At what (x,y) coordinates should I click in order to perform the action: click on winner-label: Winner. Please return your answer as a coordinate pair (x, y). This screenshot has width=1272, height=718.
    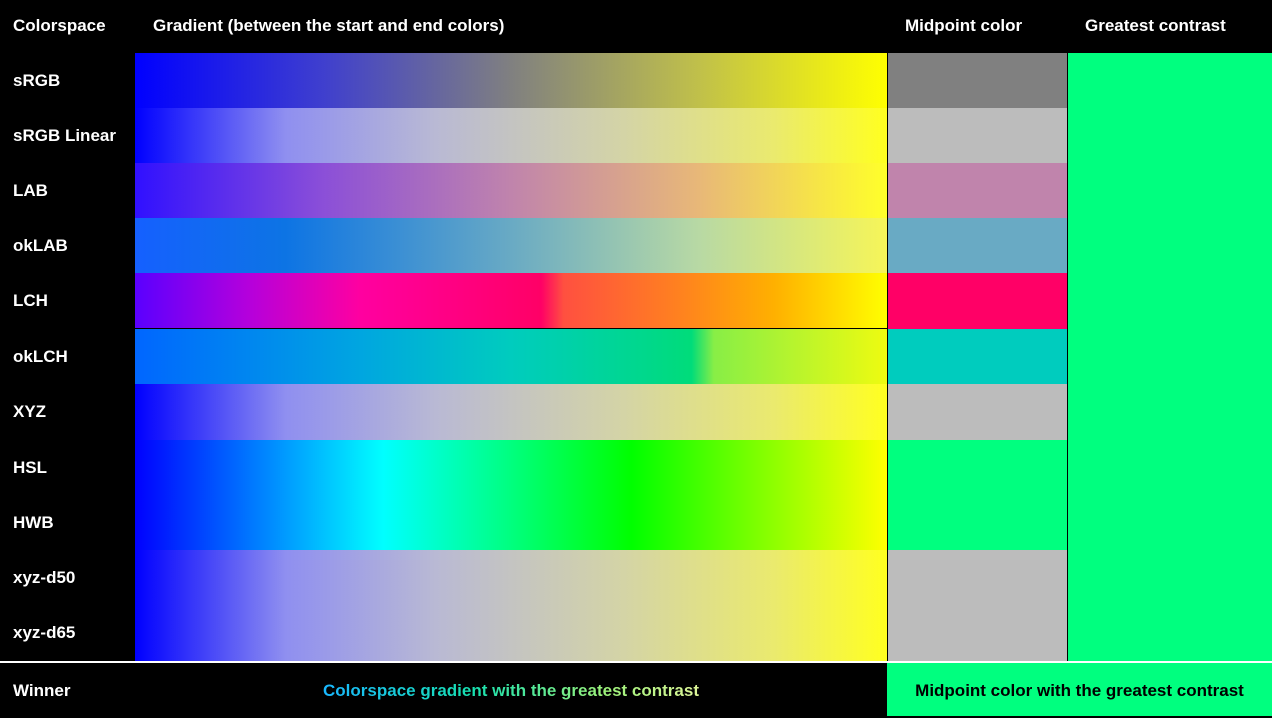
    Looking at the image, I should click on (42, 690).